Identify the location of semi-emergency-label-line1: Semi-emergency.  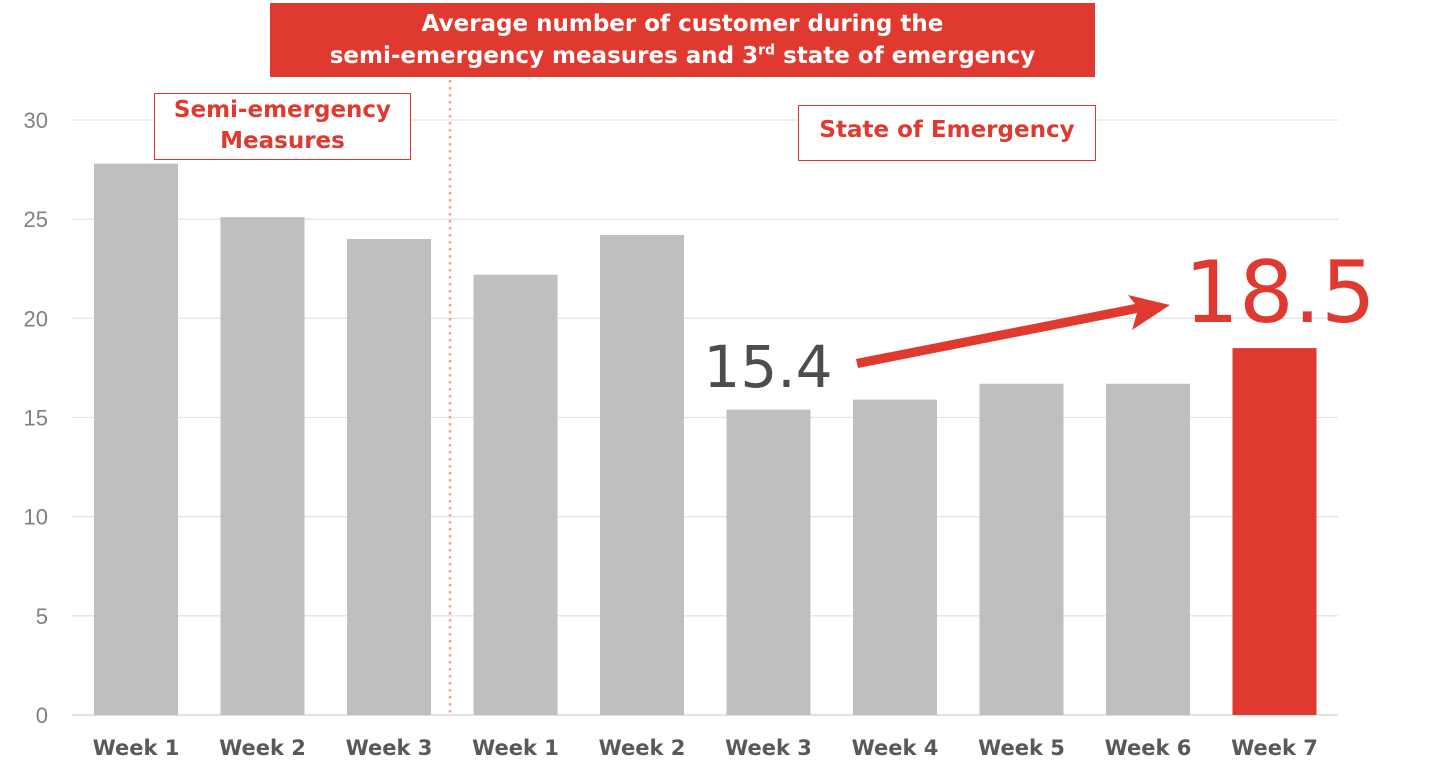
(282, 110).